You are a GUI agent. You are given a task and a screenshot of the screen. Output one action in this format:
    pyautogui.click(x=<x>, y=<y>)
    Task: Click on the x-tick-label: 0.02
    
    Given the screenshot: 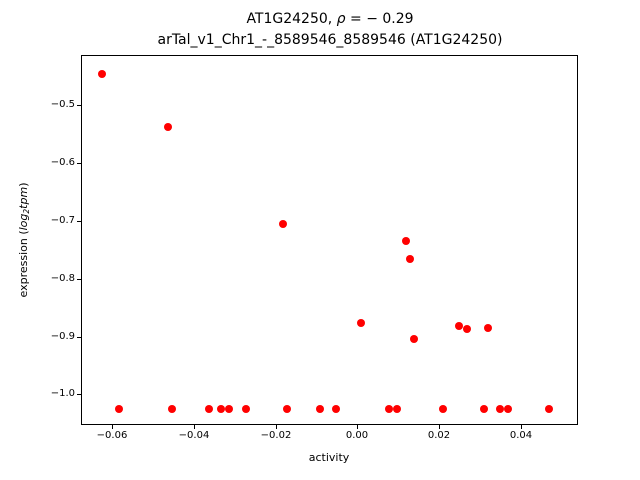 What is the action you would take?
    pyautogui.click(x=439, y=435)
    